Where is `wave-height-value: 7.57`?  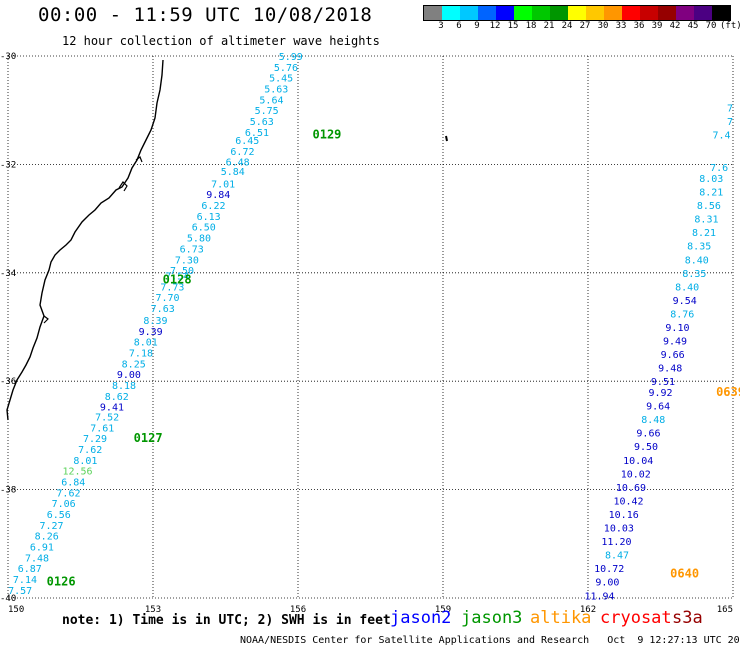 wave-height-value: 7.57 is located at coordinates (20, 591).